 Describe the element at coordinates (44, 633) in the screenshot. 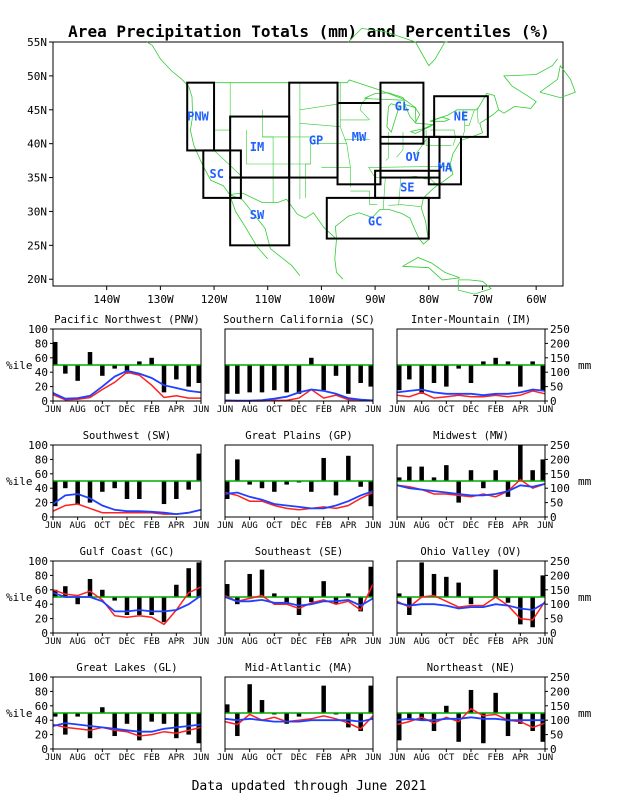

I see `percentile-tick-label: 0` at that location.